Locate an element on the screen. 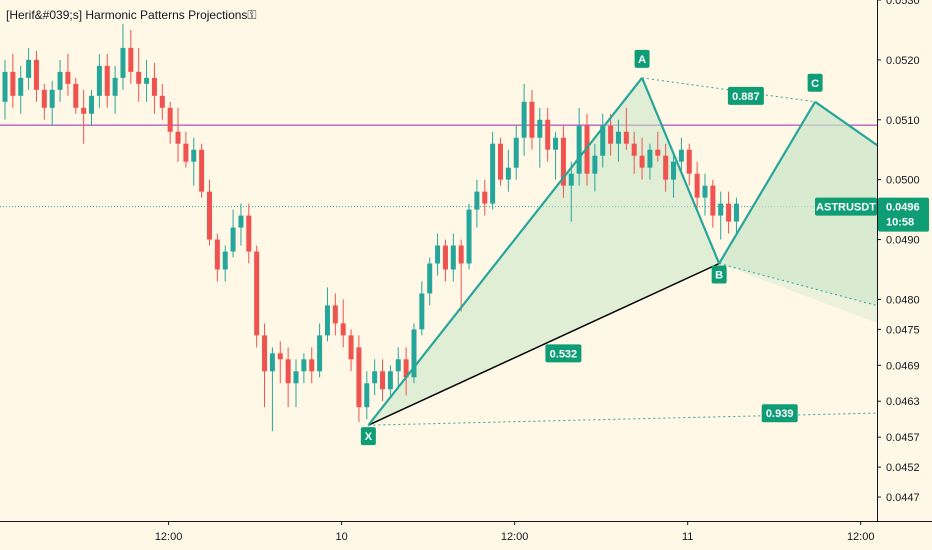 The height and width of the screenshot is (550, 932). ratio-label: 0.939 is located at coordinates (779, 413).